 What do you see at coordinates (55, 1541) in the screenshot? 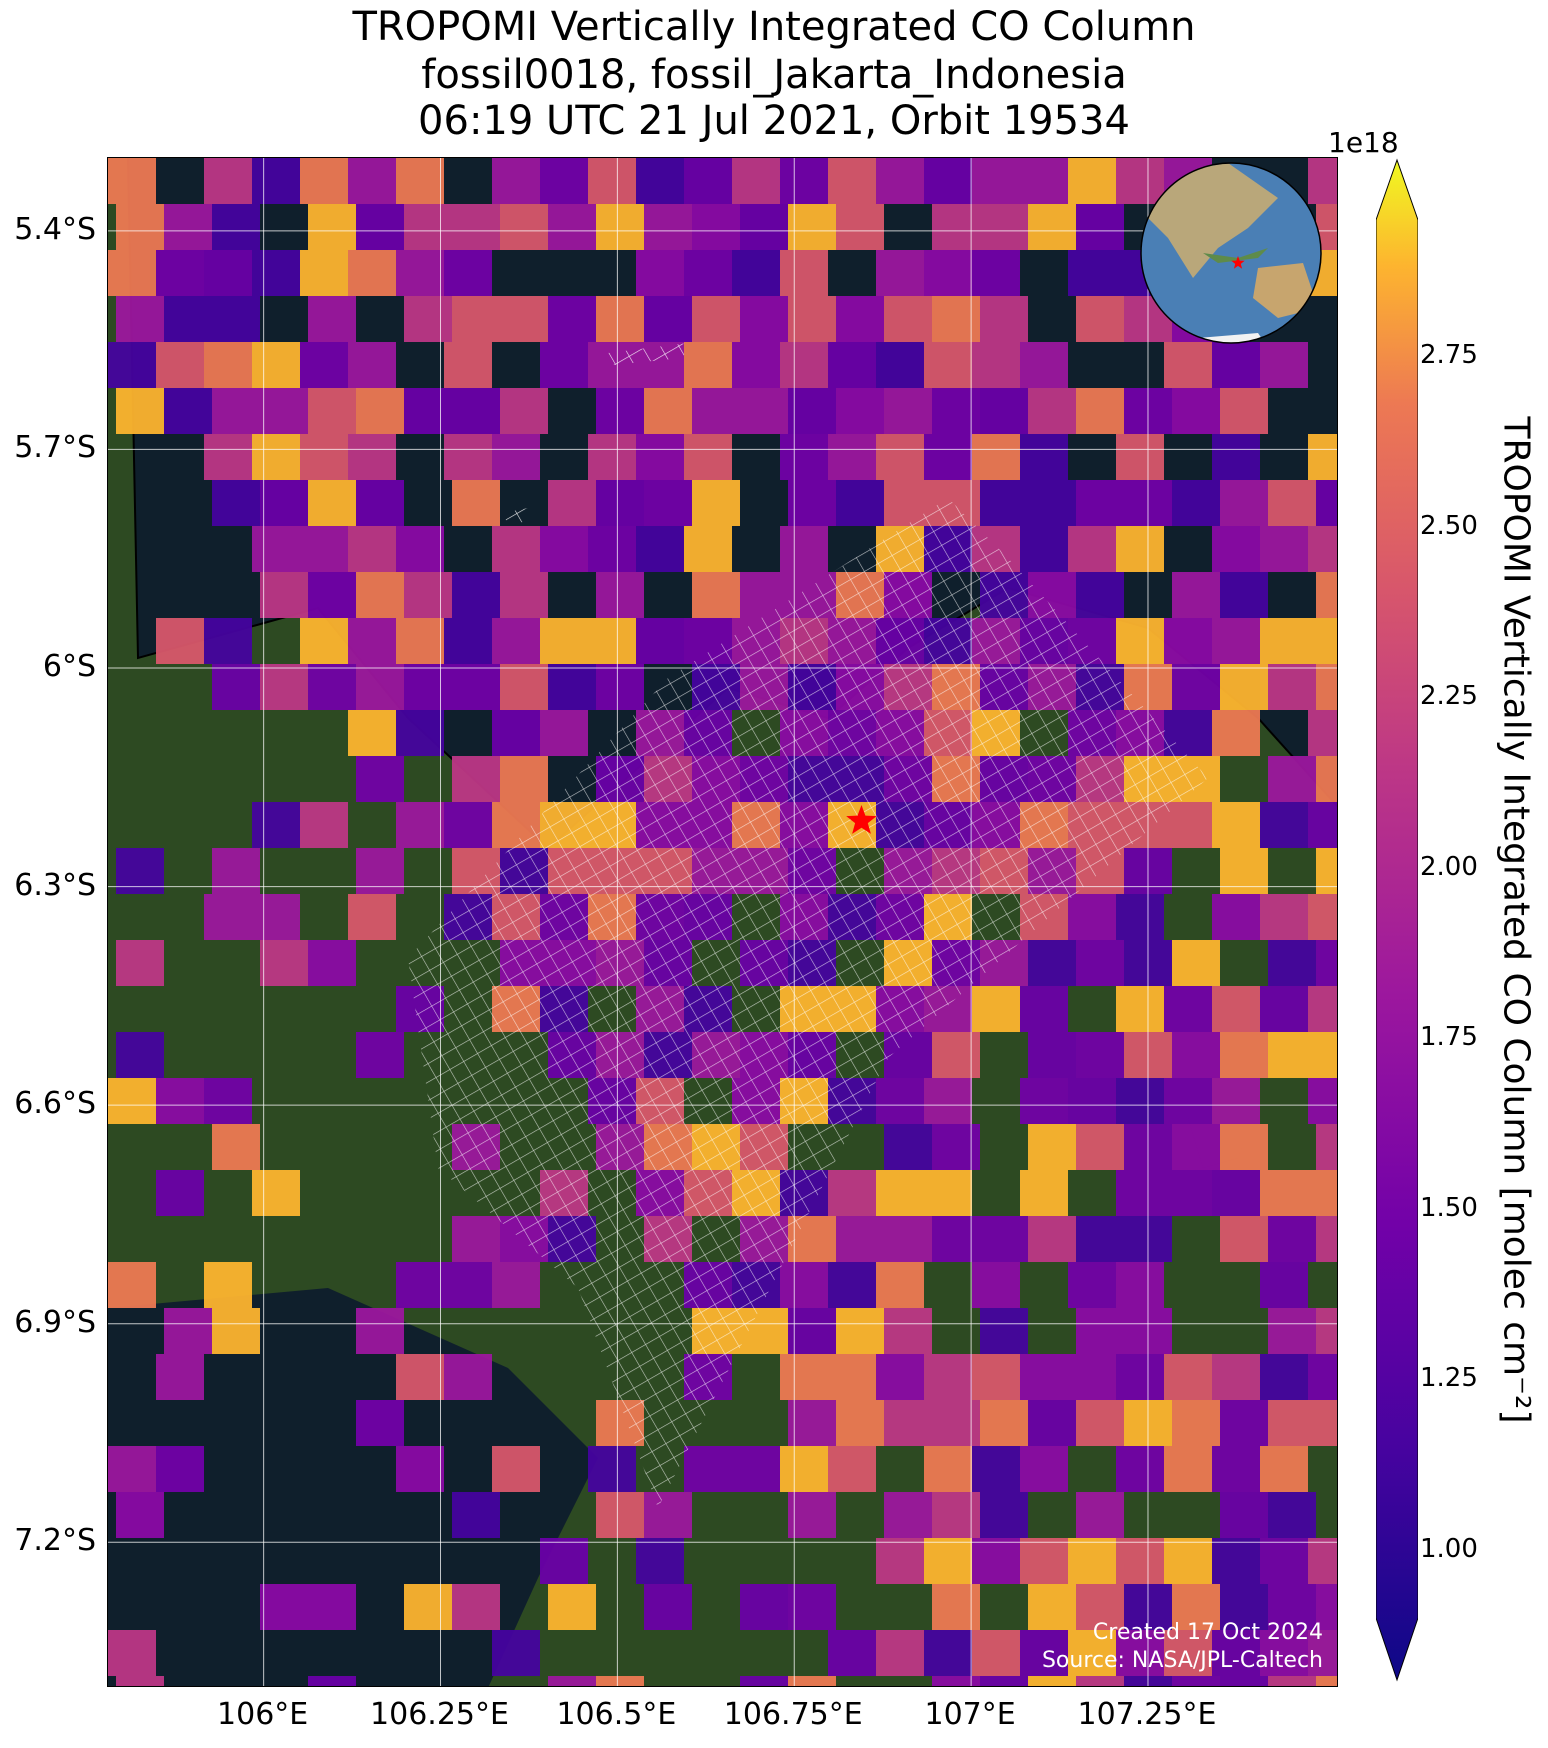
I see `lat-tick-label: 7.2°S` at bounding box center [55, 1541].